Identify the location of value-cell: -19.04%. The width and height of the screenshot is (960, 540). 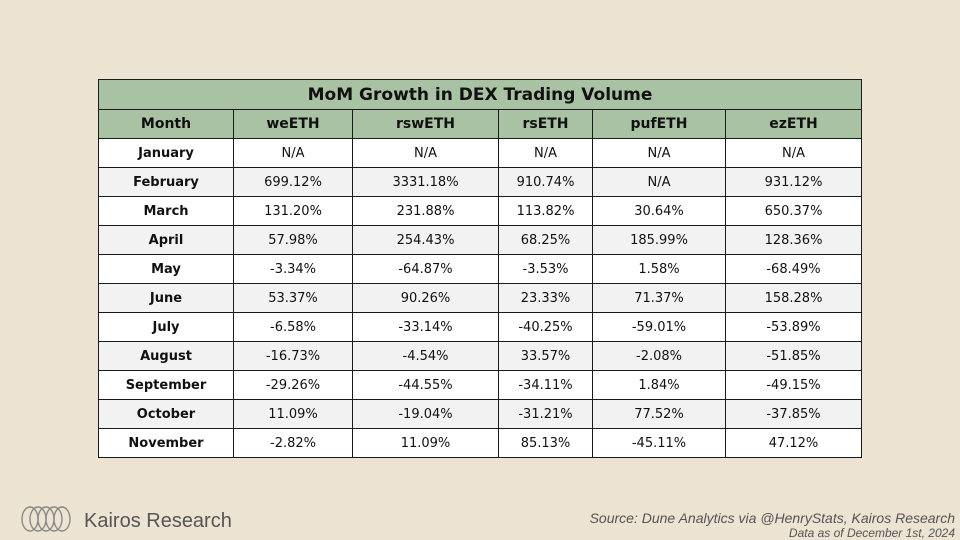
(425, 414).